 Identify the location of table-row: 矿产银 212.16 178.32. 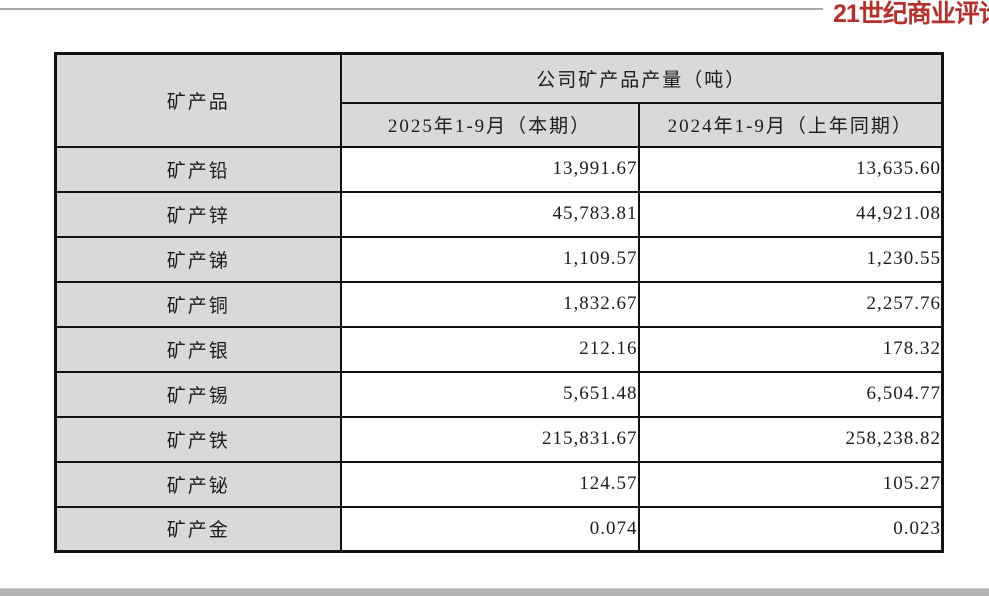
(499, 349).